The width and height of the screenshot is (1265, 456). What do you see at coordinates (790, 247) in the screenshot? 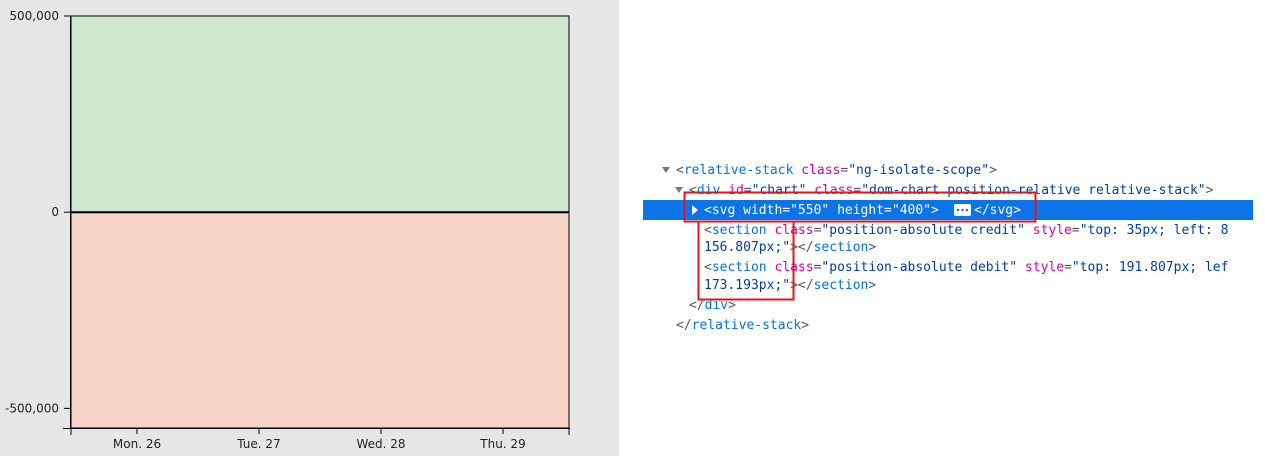
I see `code-line: 156.807px;"></section>` at bounding box center [790, 247].